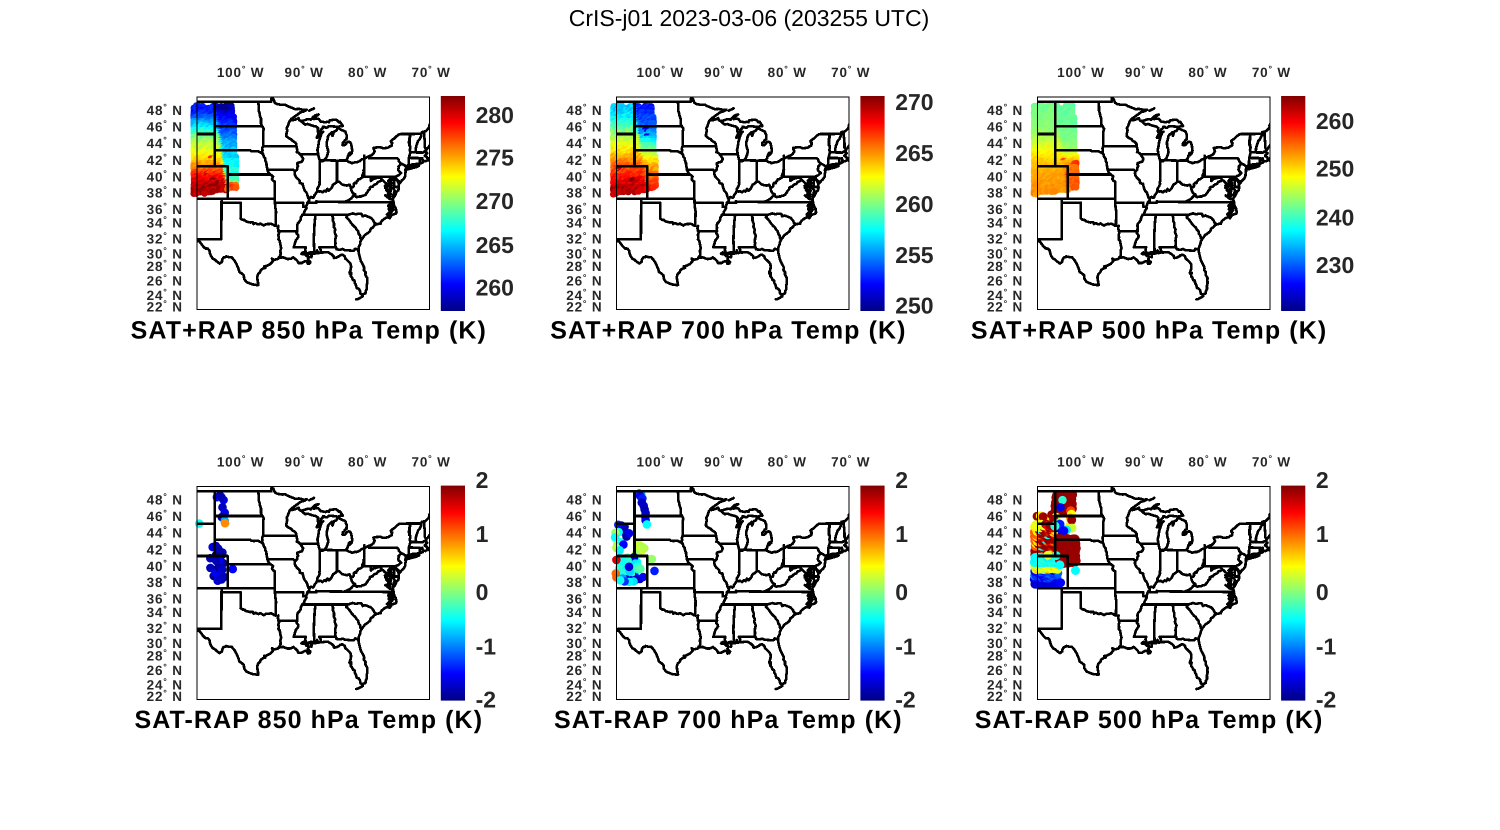 The height and width of the screenshot is (830, 1500). I want to click on svg-text: 270, so click(914, 102).